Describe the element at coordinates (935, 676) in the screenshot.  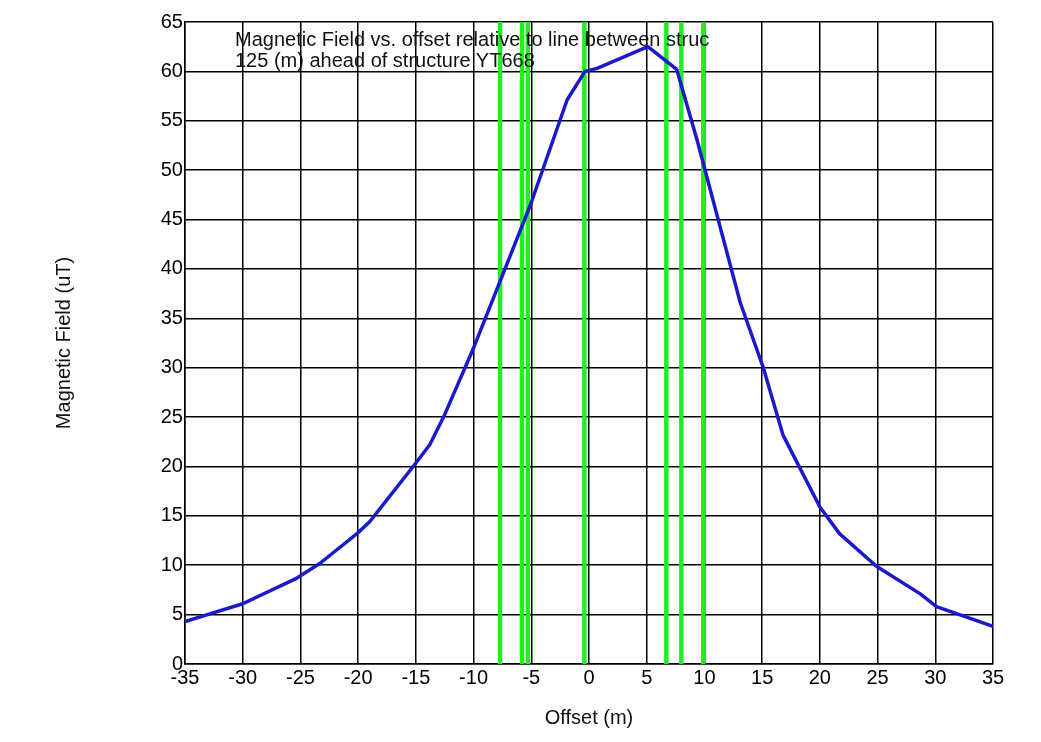
I see `x-tick-label: 30` at that location.